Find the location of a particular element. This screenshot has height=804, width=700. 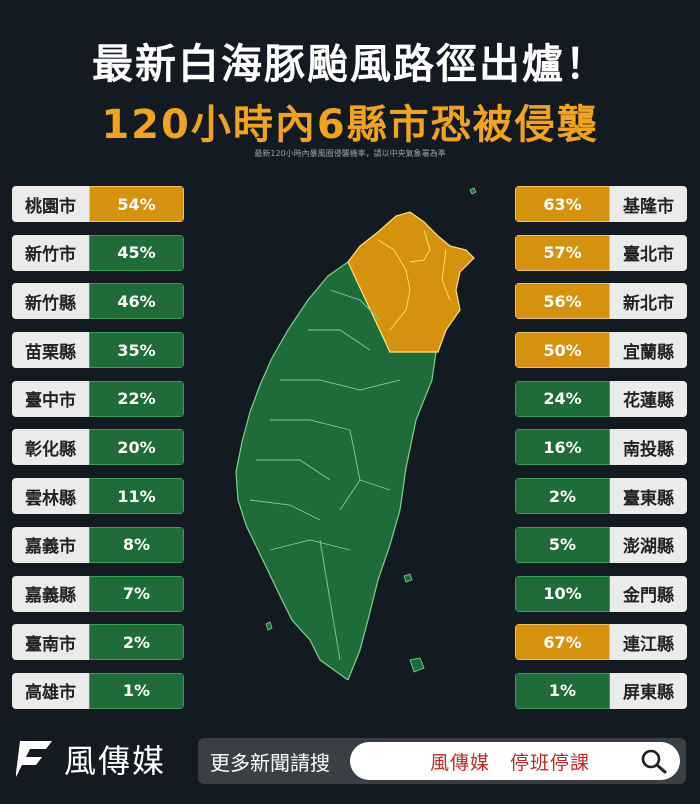

county-probability: 10% is located at coordinates (562, 593).